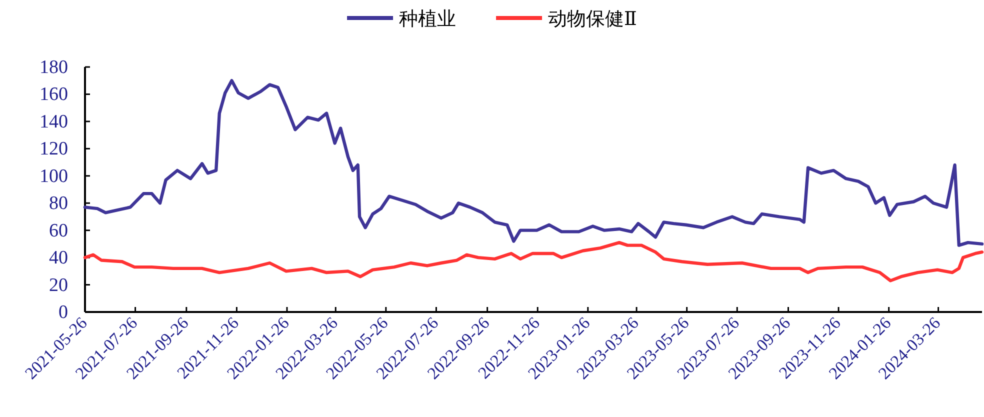 The width and height of the screenshot is (984, 417). What do you see at coordinates (54, 95) in the screenshot?
I see `y-tick-label: 160` at bounding box center [54, 95].